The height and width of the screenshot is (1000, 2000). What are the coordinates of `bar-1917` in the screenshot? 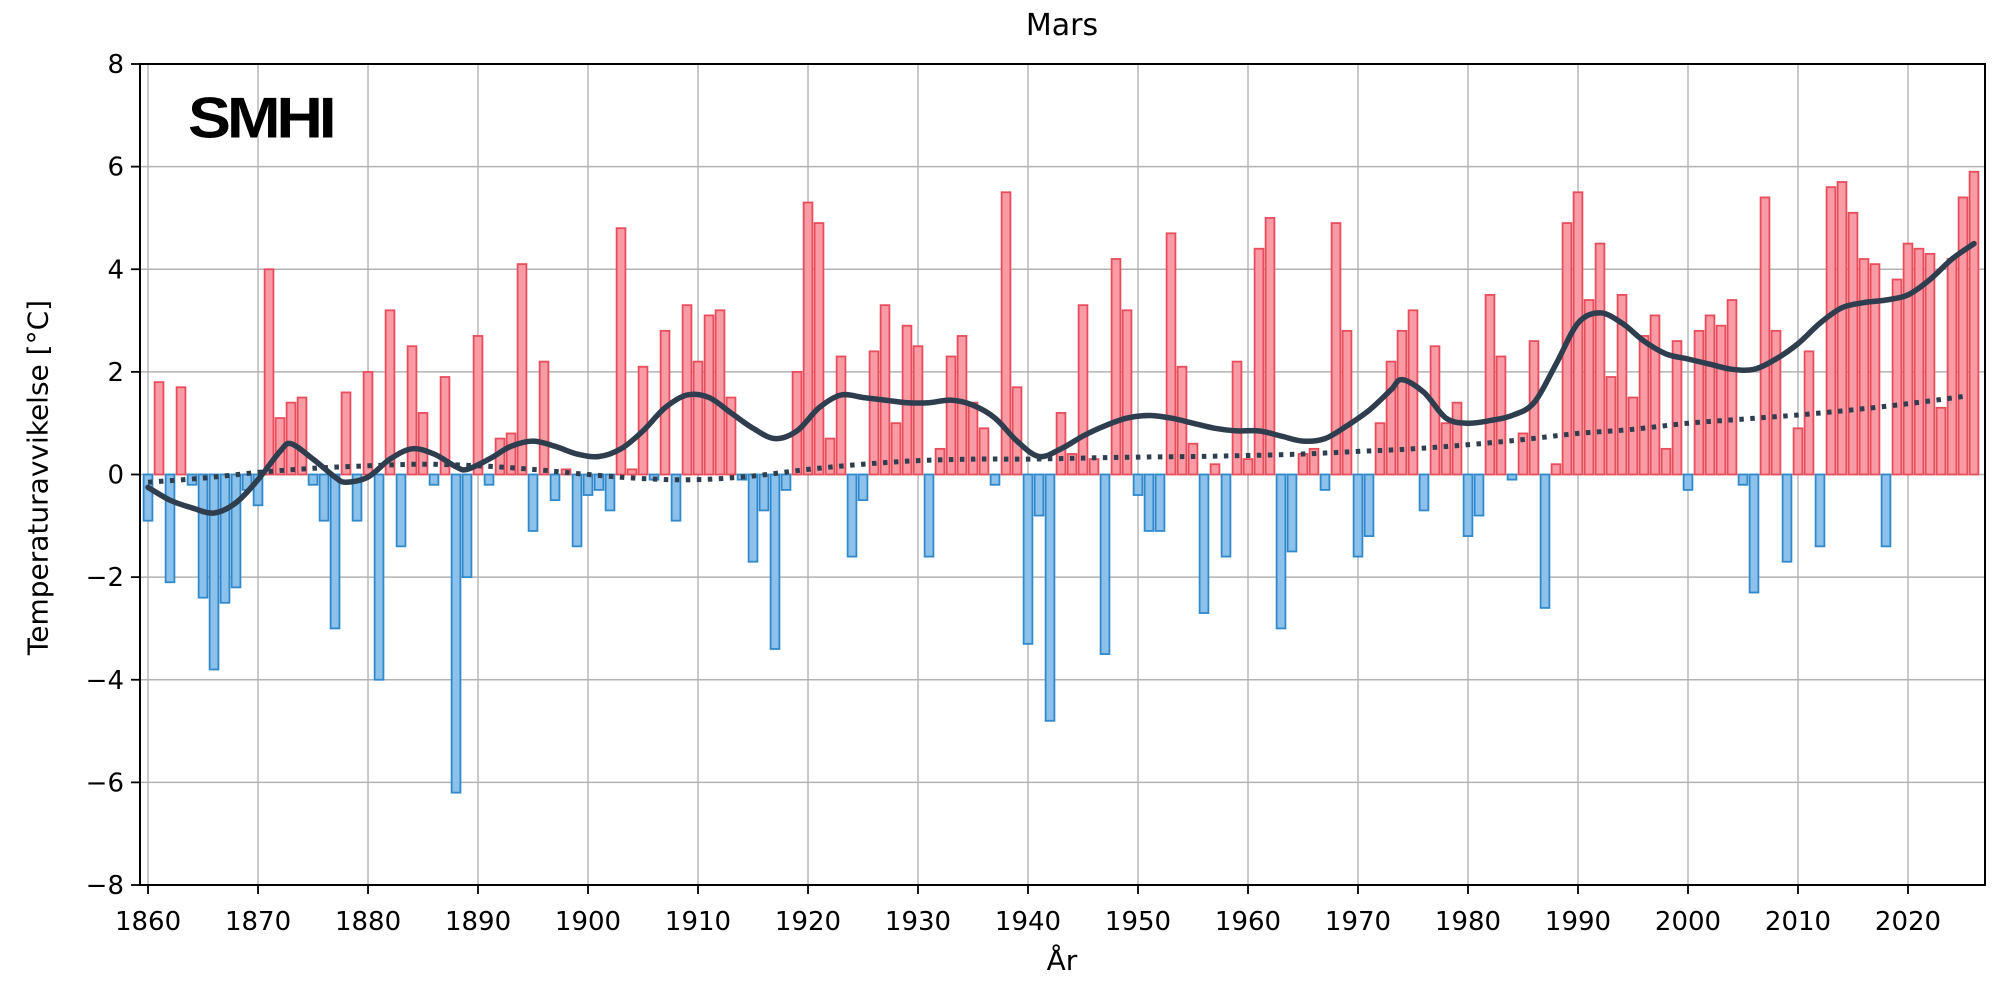 It's located at (775, 561).